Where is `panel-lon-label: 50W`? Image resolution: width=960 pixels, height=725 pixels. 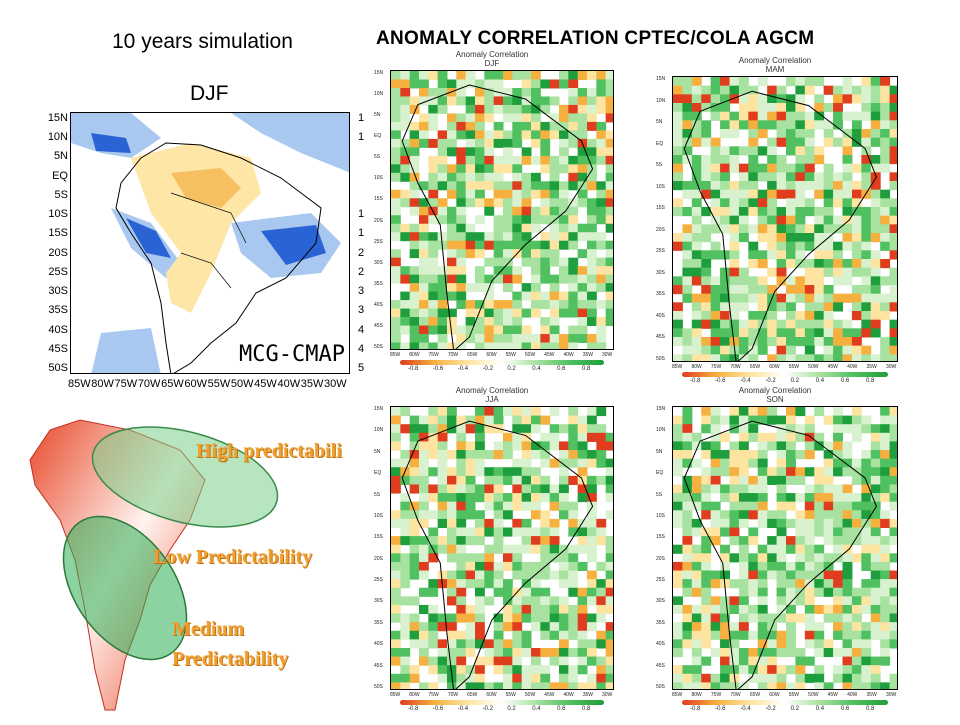
panel-lon-label: 50W is located at coordinates (530, 355).